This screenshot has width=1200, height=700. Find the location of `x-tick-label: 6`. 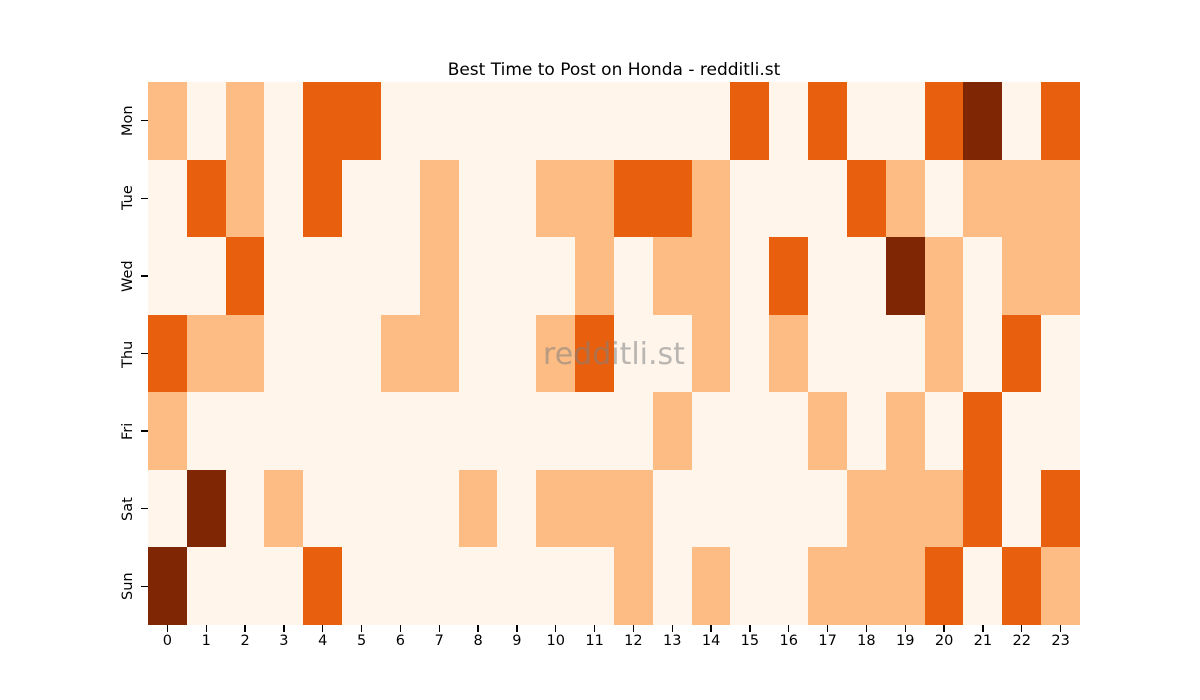

x-tick-label: 6 is located at coordinates (400, 641).